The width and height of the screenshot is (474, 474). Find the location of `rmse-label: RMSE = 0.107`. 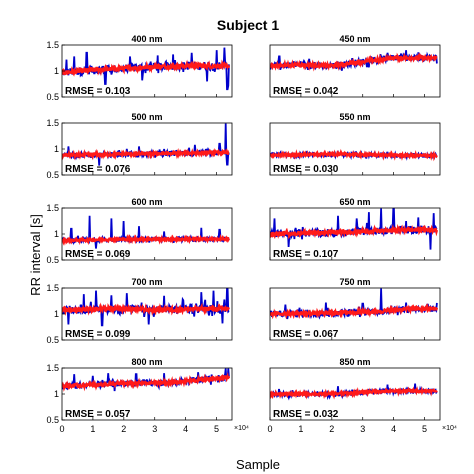

rmse-label: RMSE = 0.107 is located at coordinates (306, 254).